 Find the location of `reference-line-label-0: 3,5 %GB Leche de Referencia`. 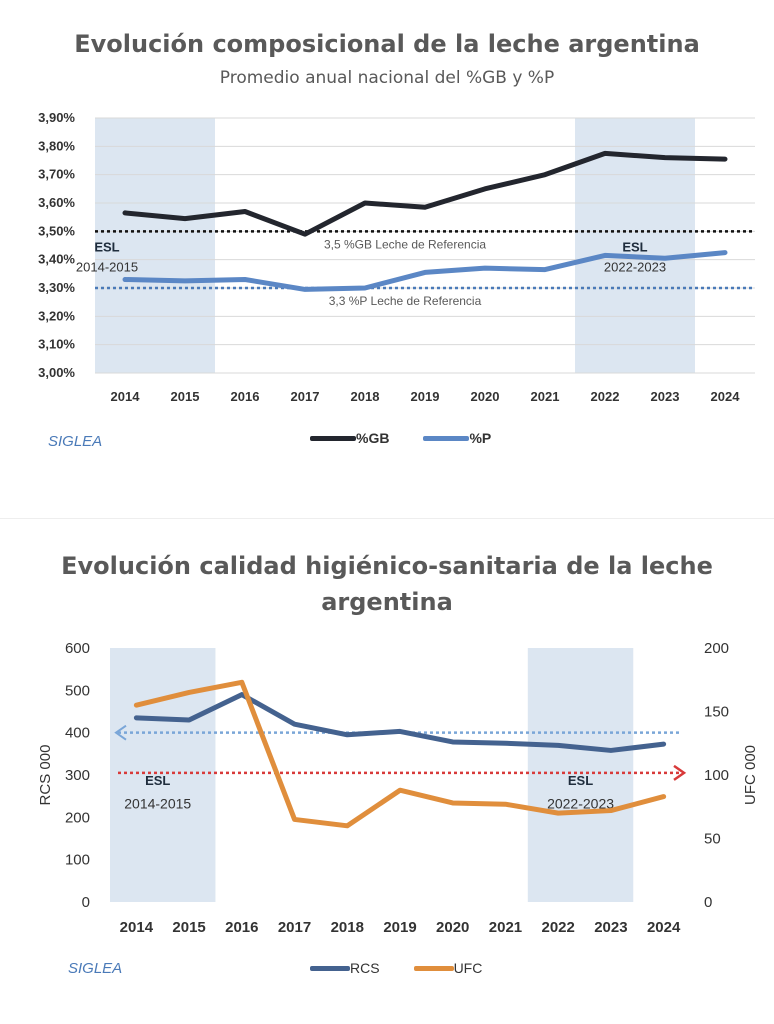

reference-line-label-0: 3,5 %GB Leche de Referencia is located at coordinates (405, 244).